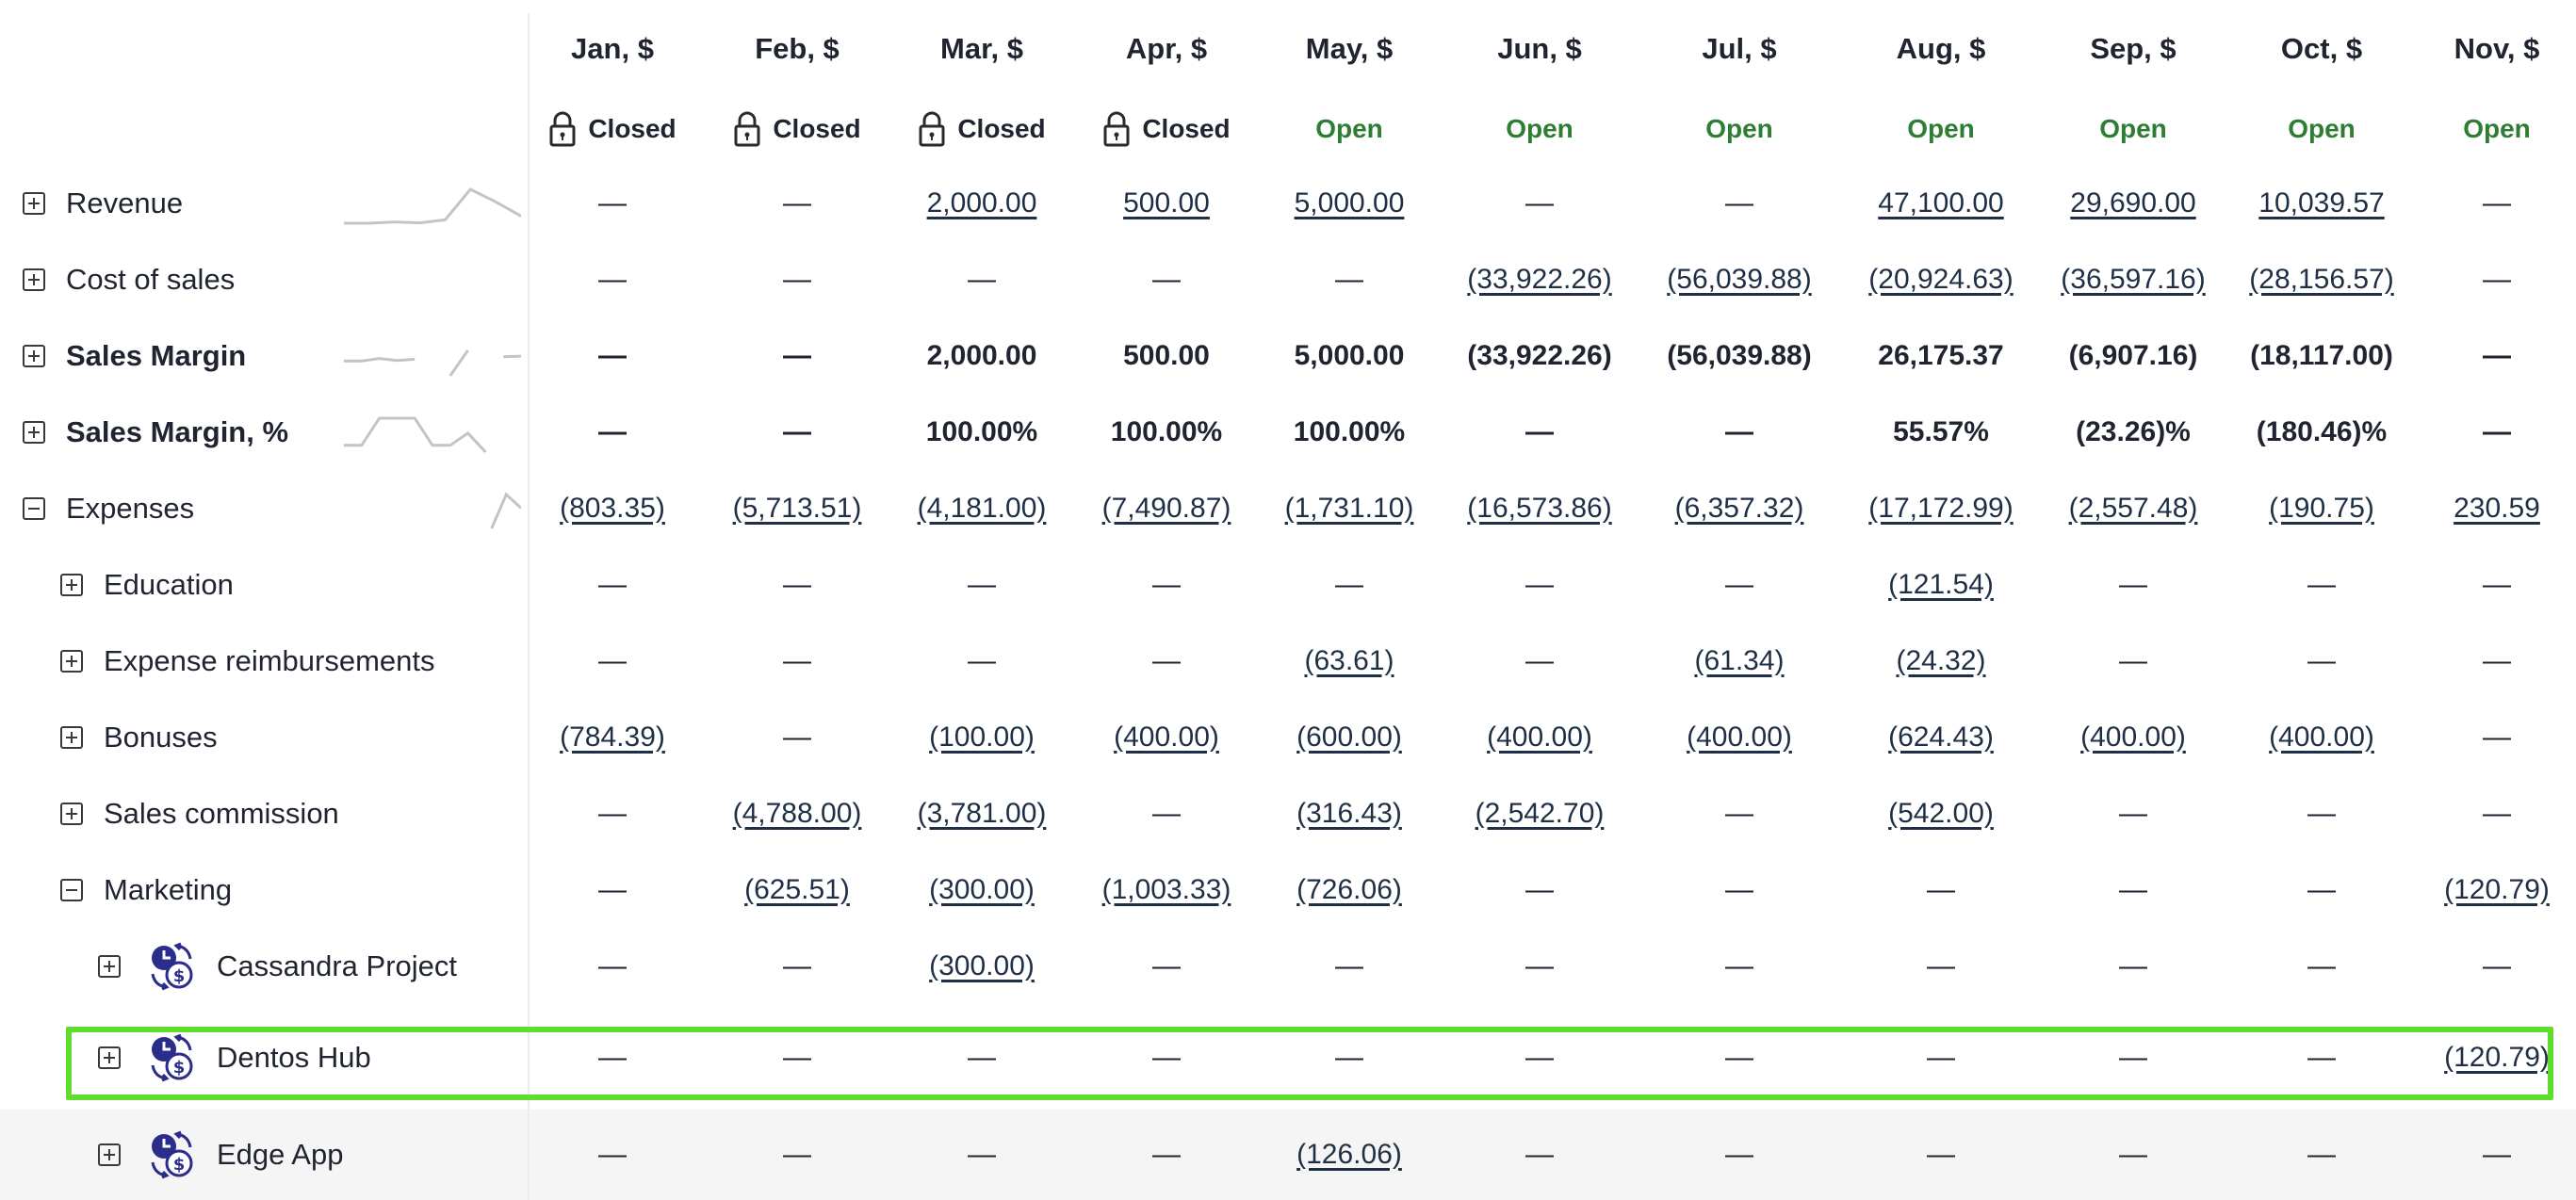 The width and height of the screenshot is (2576, 1200). What do you see at coordinates (1941, 584) in the screenshot?
I see `value-cell: (121.54)` at bounding box center [1941, 584].